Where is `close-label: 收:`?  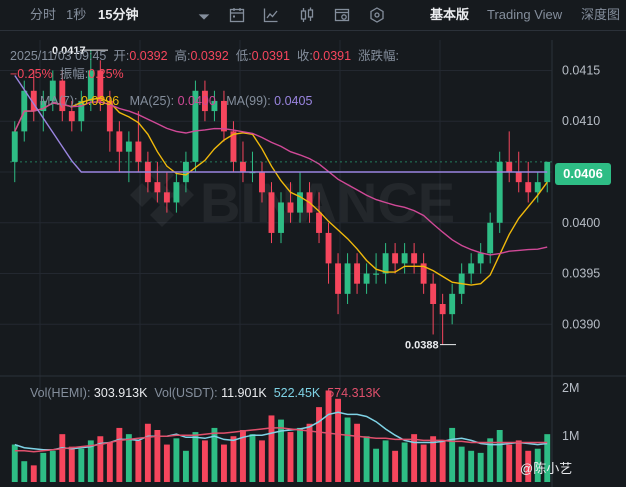 close-label: 收: is located at coordinates (304, 56).